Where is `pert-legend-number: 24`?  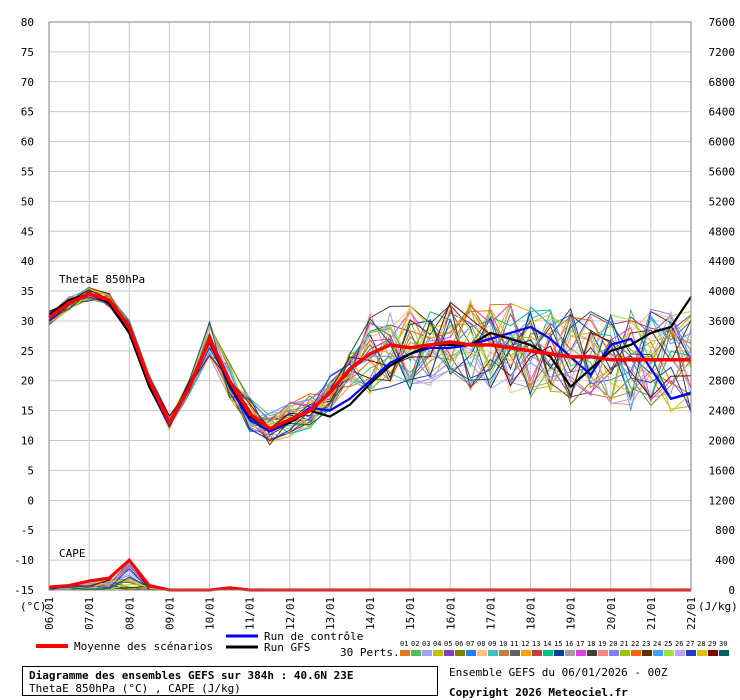 pert-legend-number: 24 is located at coordinates (657, 644).